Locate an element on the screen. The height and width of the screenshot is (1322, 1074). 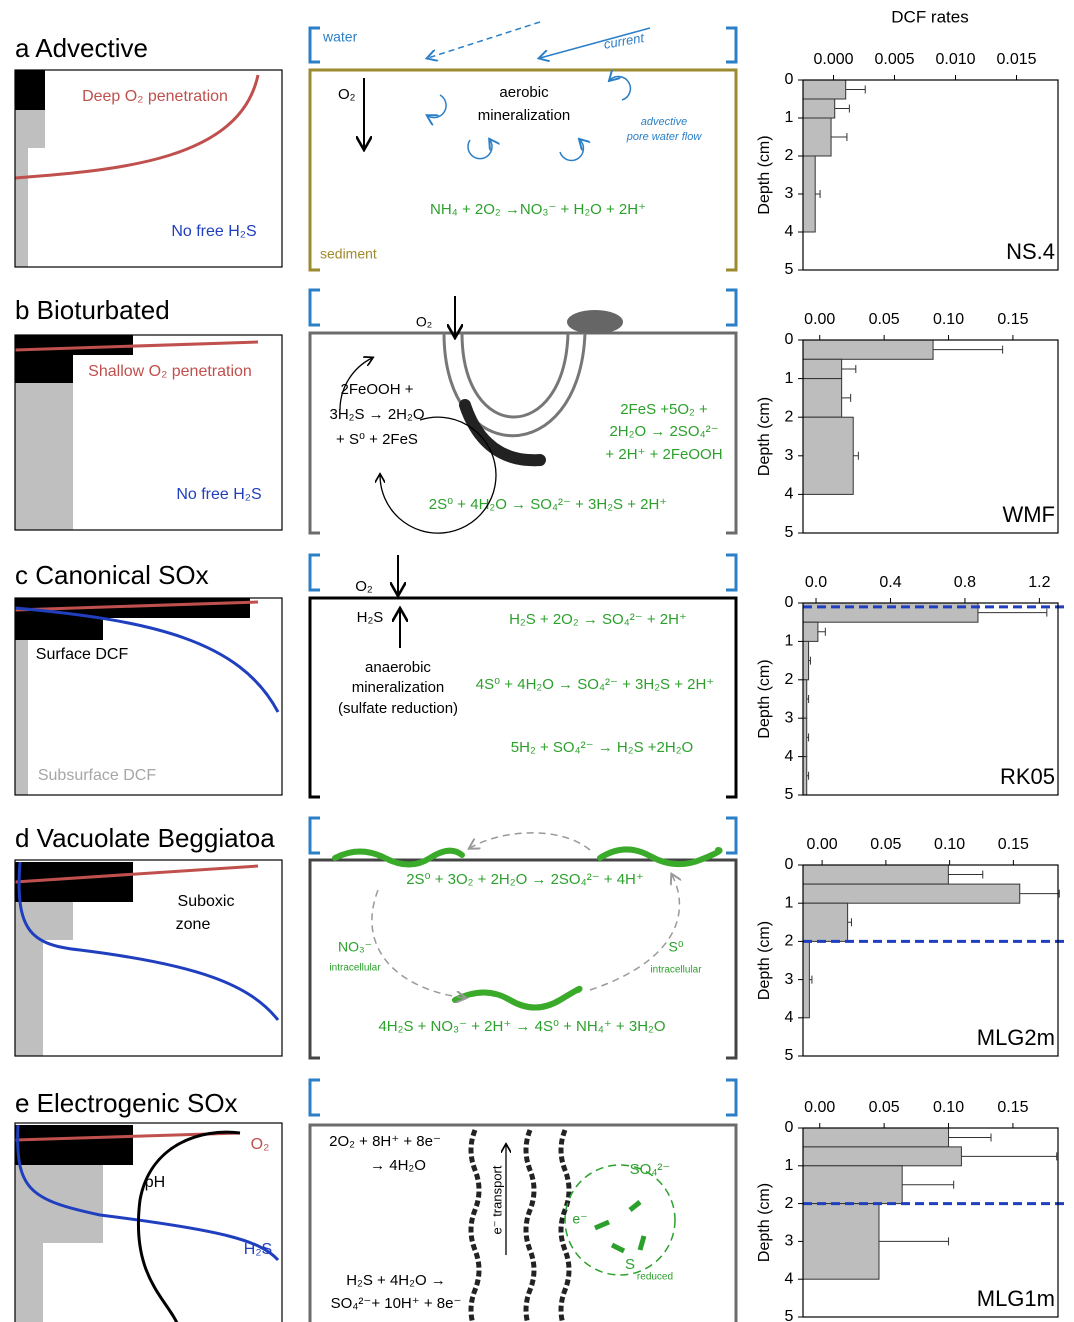
diagram-label: 2FeS +5O₂ + is located at coordinates (664, 409).